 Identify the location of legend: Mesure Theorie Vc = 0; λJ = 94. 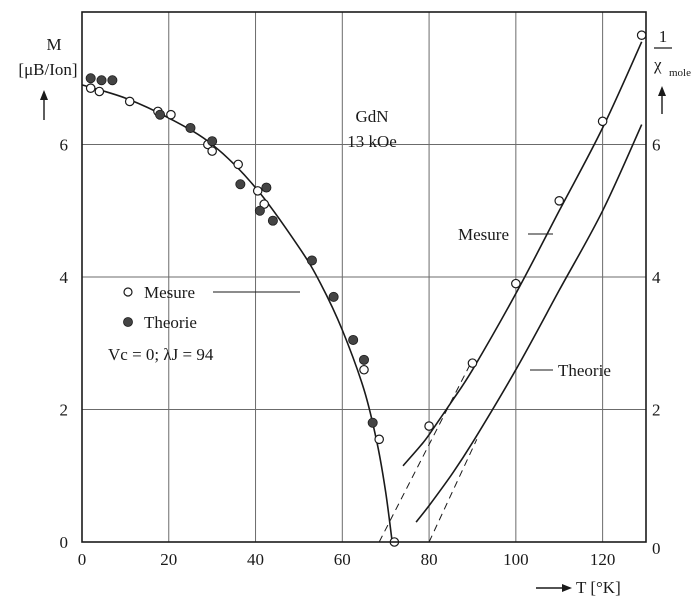
(204, 323).